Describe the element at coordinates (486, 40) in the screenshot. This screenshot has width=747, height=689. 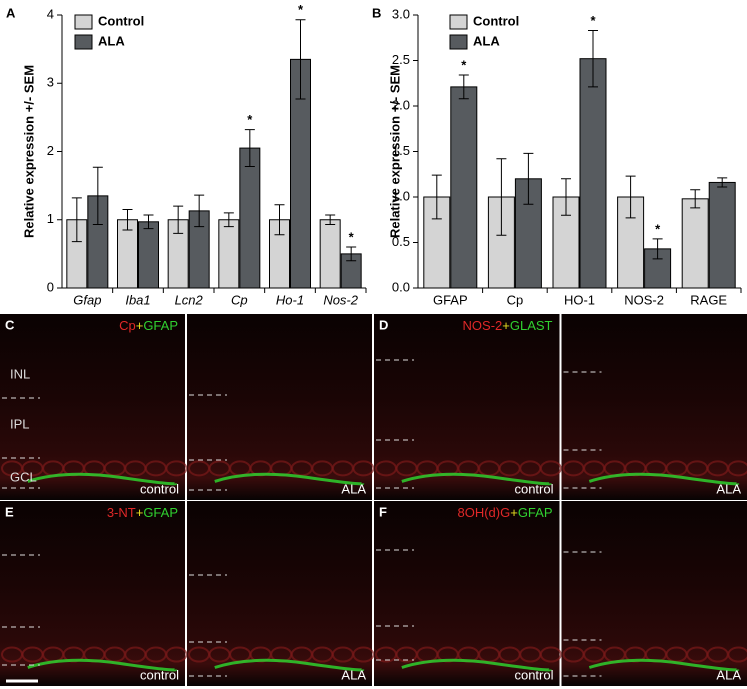
I see `legend-label: ALA` at that location.